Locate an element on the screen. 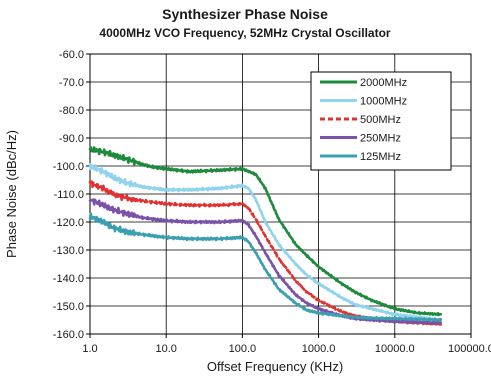 This screenshot has width=491, height=380. y-tick-label: -70.0 is located at coordinates (71, 83).